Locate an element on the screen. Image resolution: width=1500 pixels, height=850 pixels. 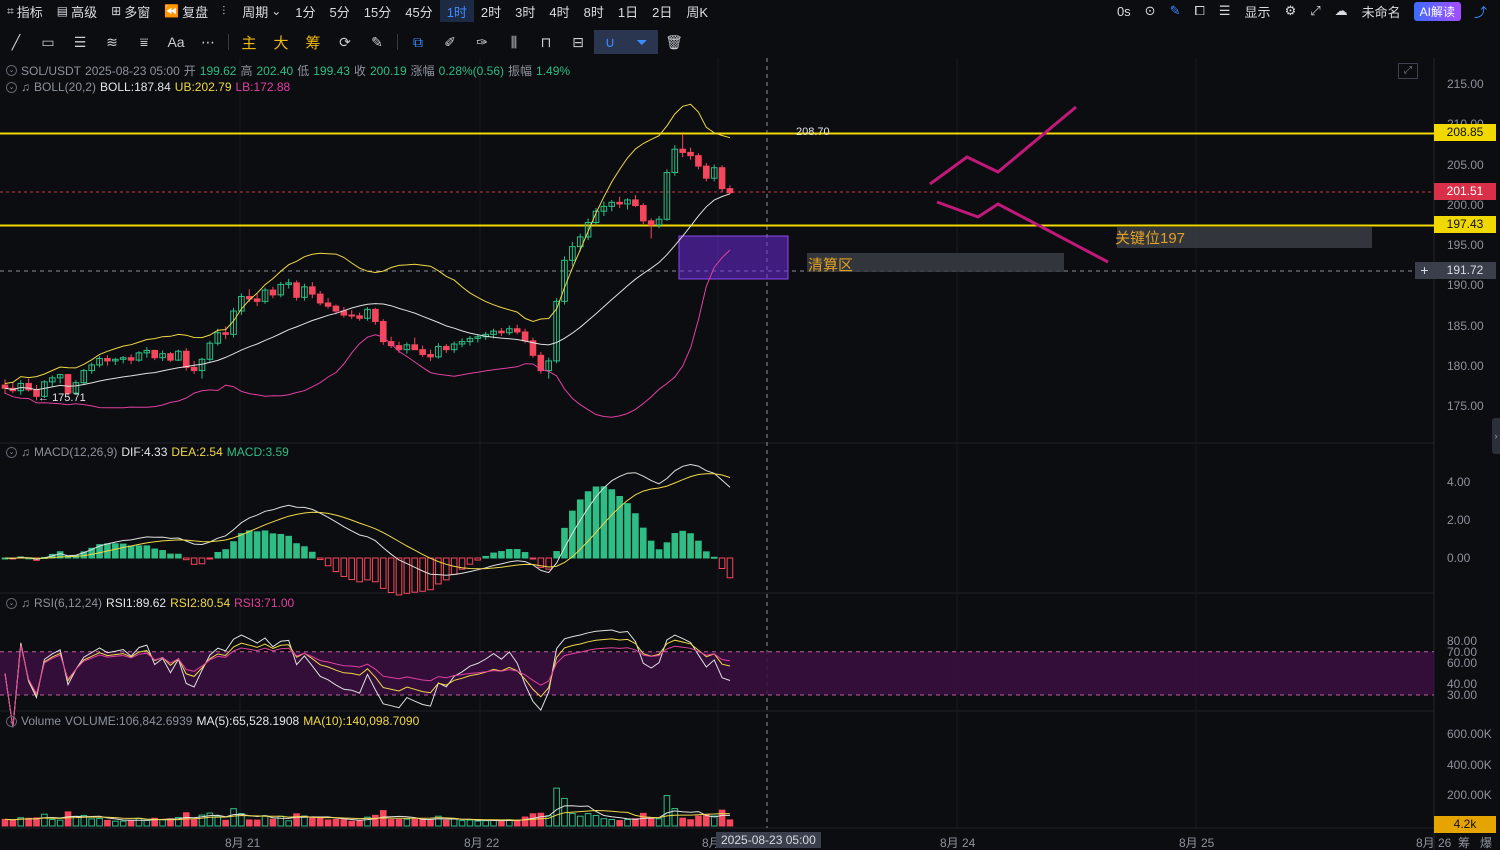
macd-axis-label: 2.00 is located at coordinates (1459, 520).